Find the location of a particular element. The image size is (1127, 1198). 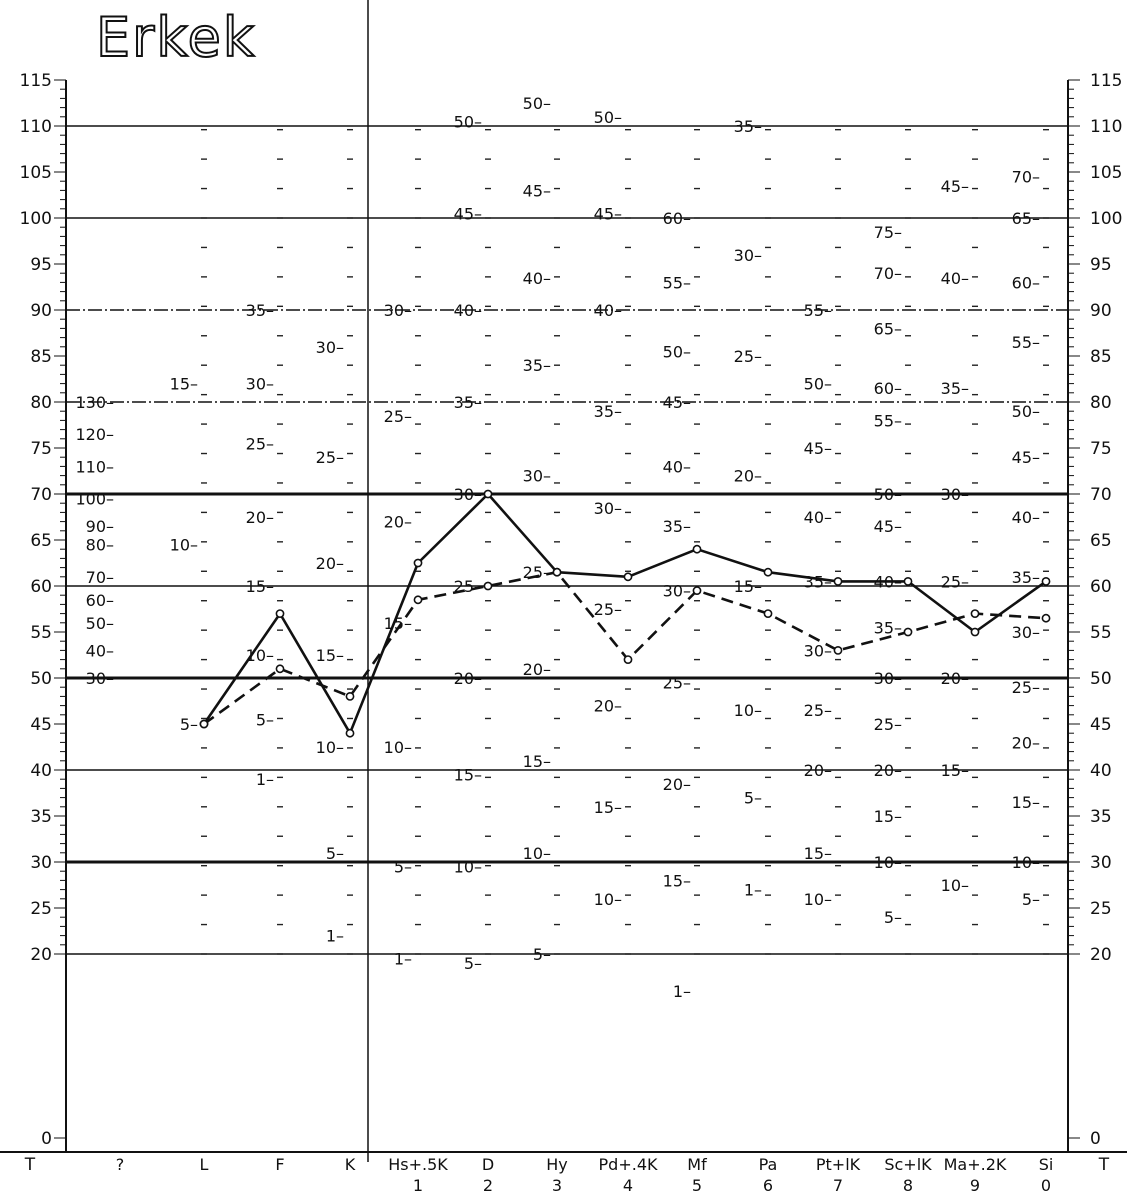

category-label: Pt+lK is located at coordinates (838, 1164).